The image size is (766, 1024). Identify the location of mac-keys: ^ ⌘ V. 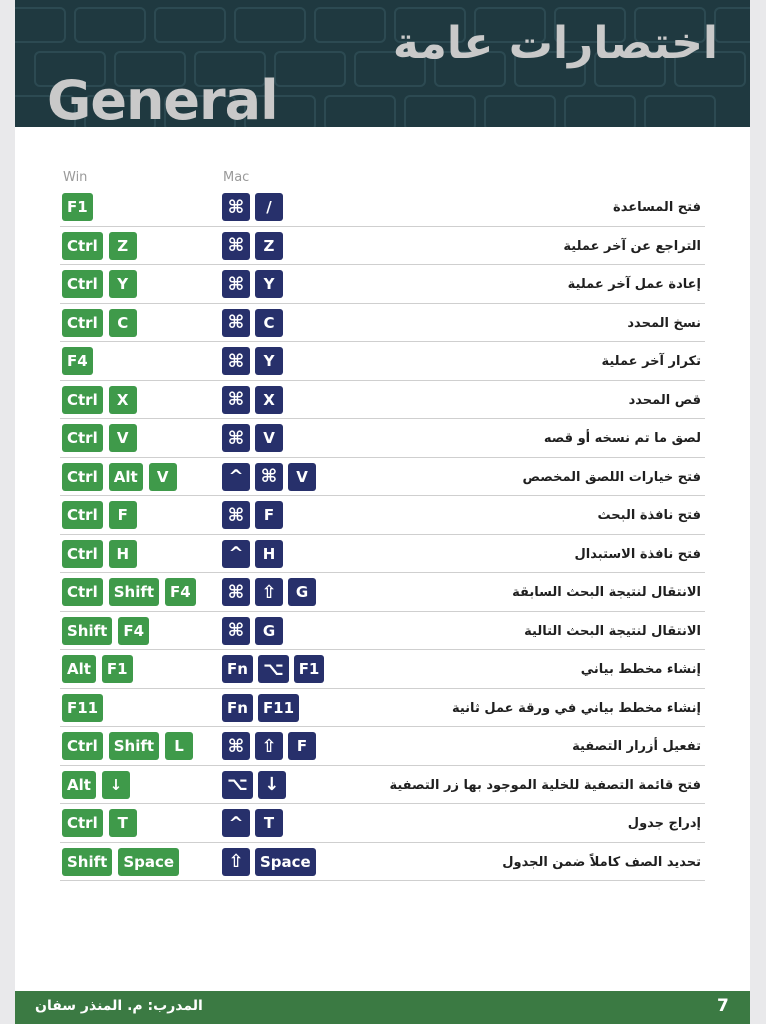
(269, 476).